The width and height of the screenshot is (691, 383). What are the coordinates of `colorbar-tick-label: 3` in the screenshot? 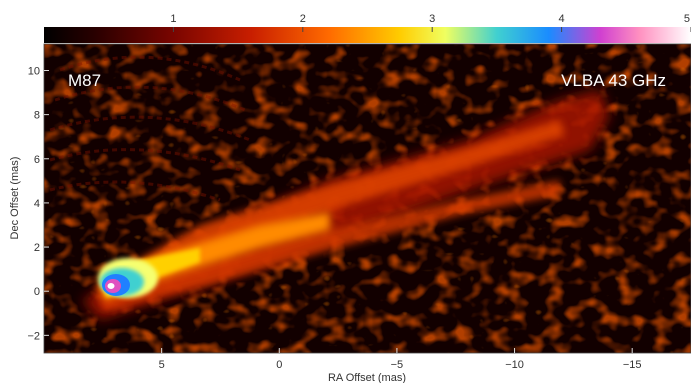 It's located at (432, 19).